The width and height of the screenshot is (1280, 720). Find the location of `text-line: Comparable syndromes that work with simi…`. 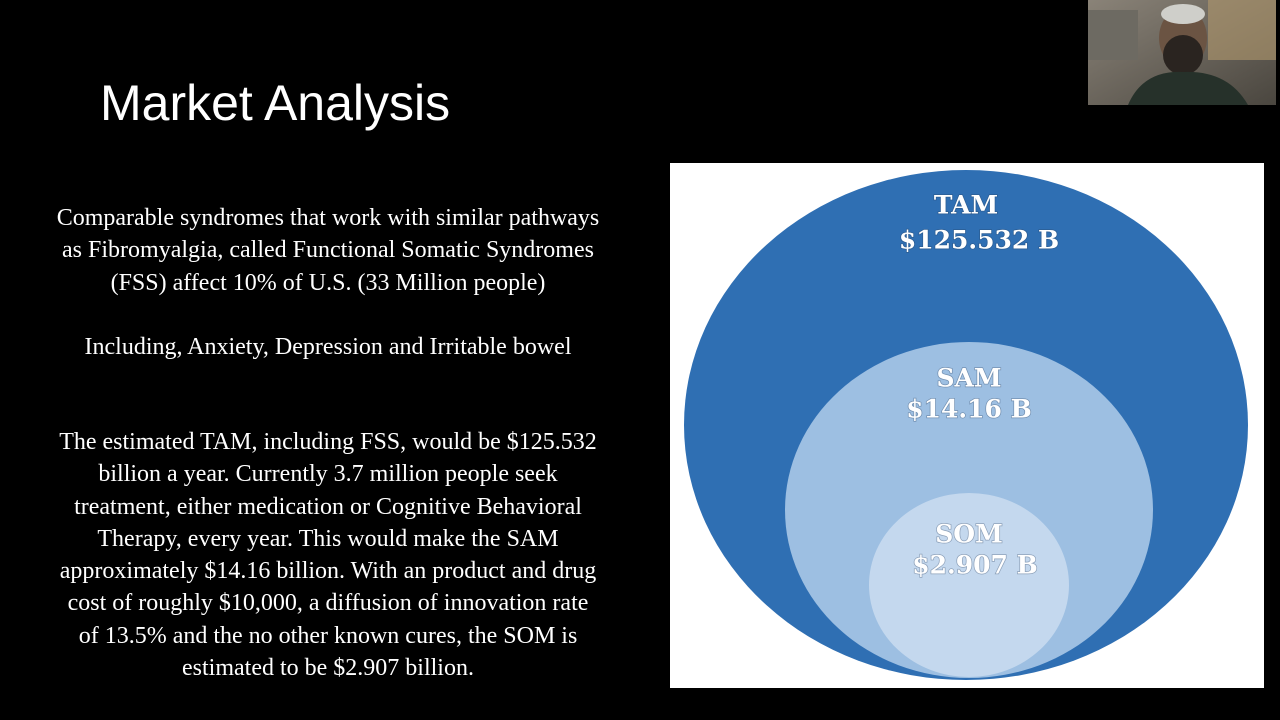

text-line: Comparable syndromes that work with simi… is located at coordinates (328, 218).